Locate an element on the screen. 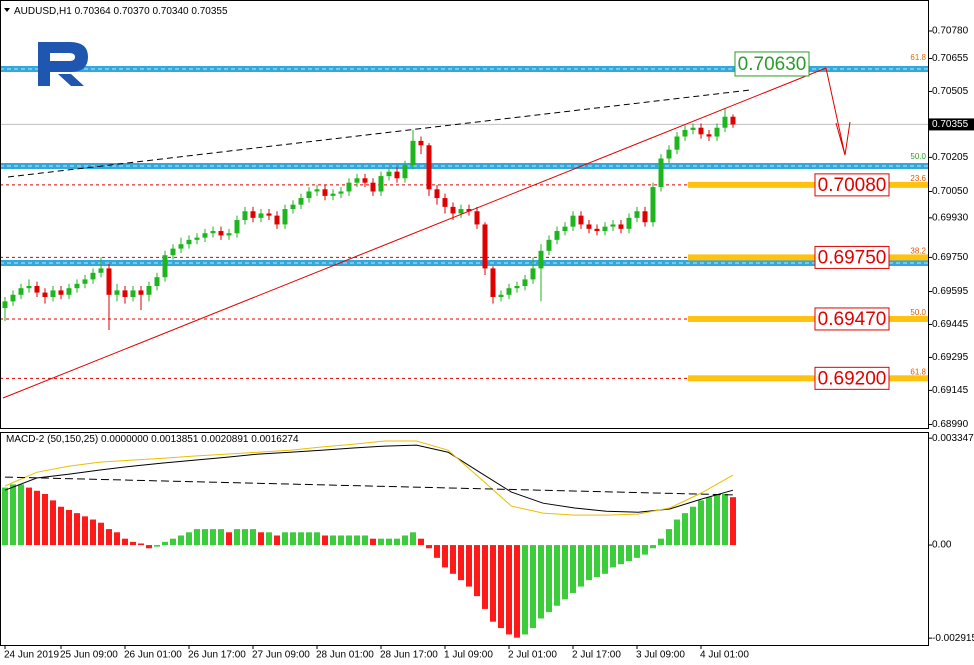  fib-level-bar is located at coordinates (808, 257).